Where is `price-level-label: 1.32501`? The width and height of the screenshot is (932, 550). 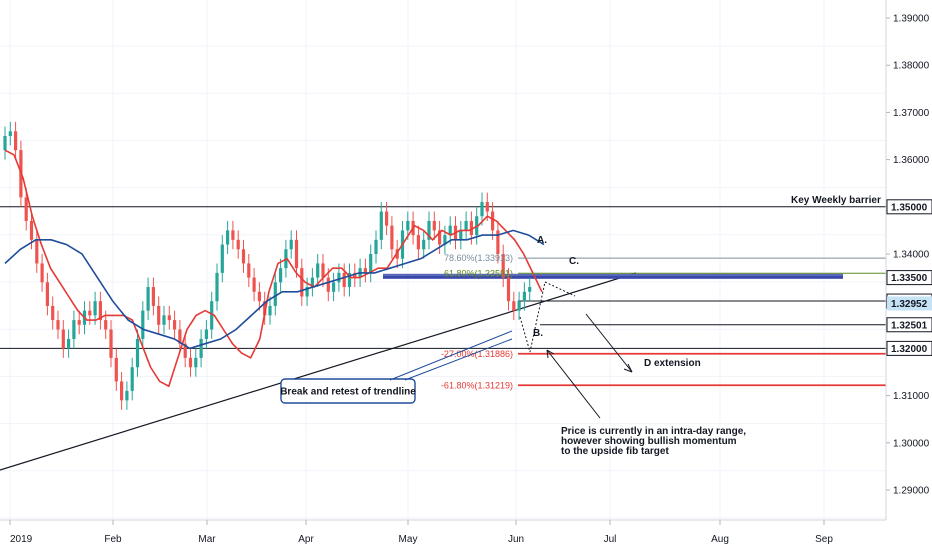 price-level-label: 1.32501 is located at coordinates (909, 325).